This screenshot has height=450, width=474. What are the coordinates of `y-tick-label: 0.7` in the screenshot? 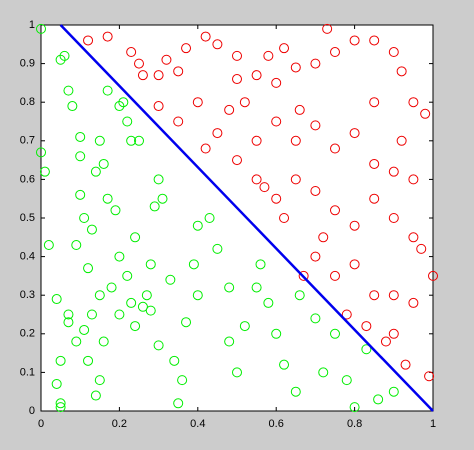 It's located at (27, 141).